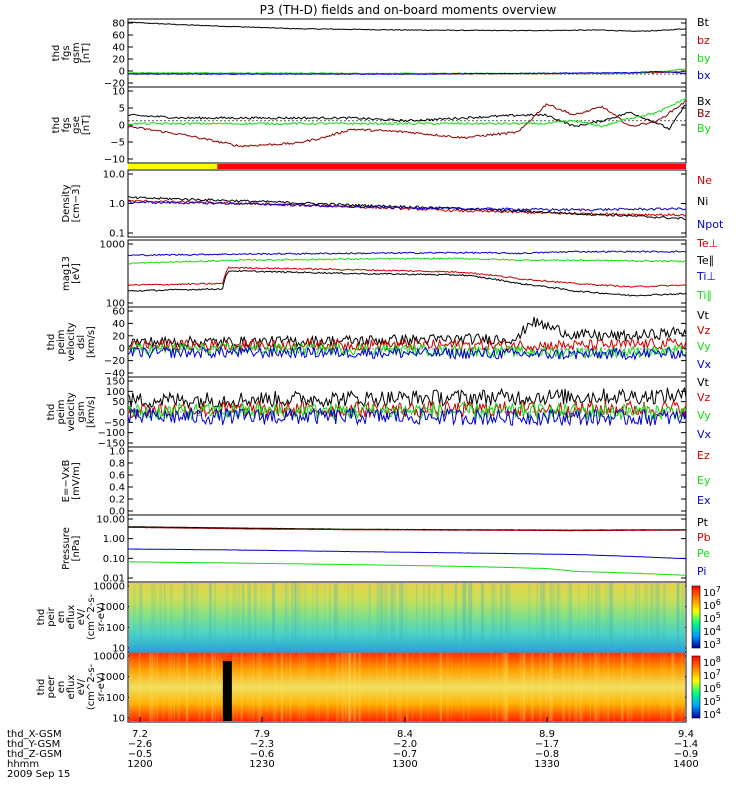  I want to click on legend-entry: Te⊥, so click(707, 243).